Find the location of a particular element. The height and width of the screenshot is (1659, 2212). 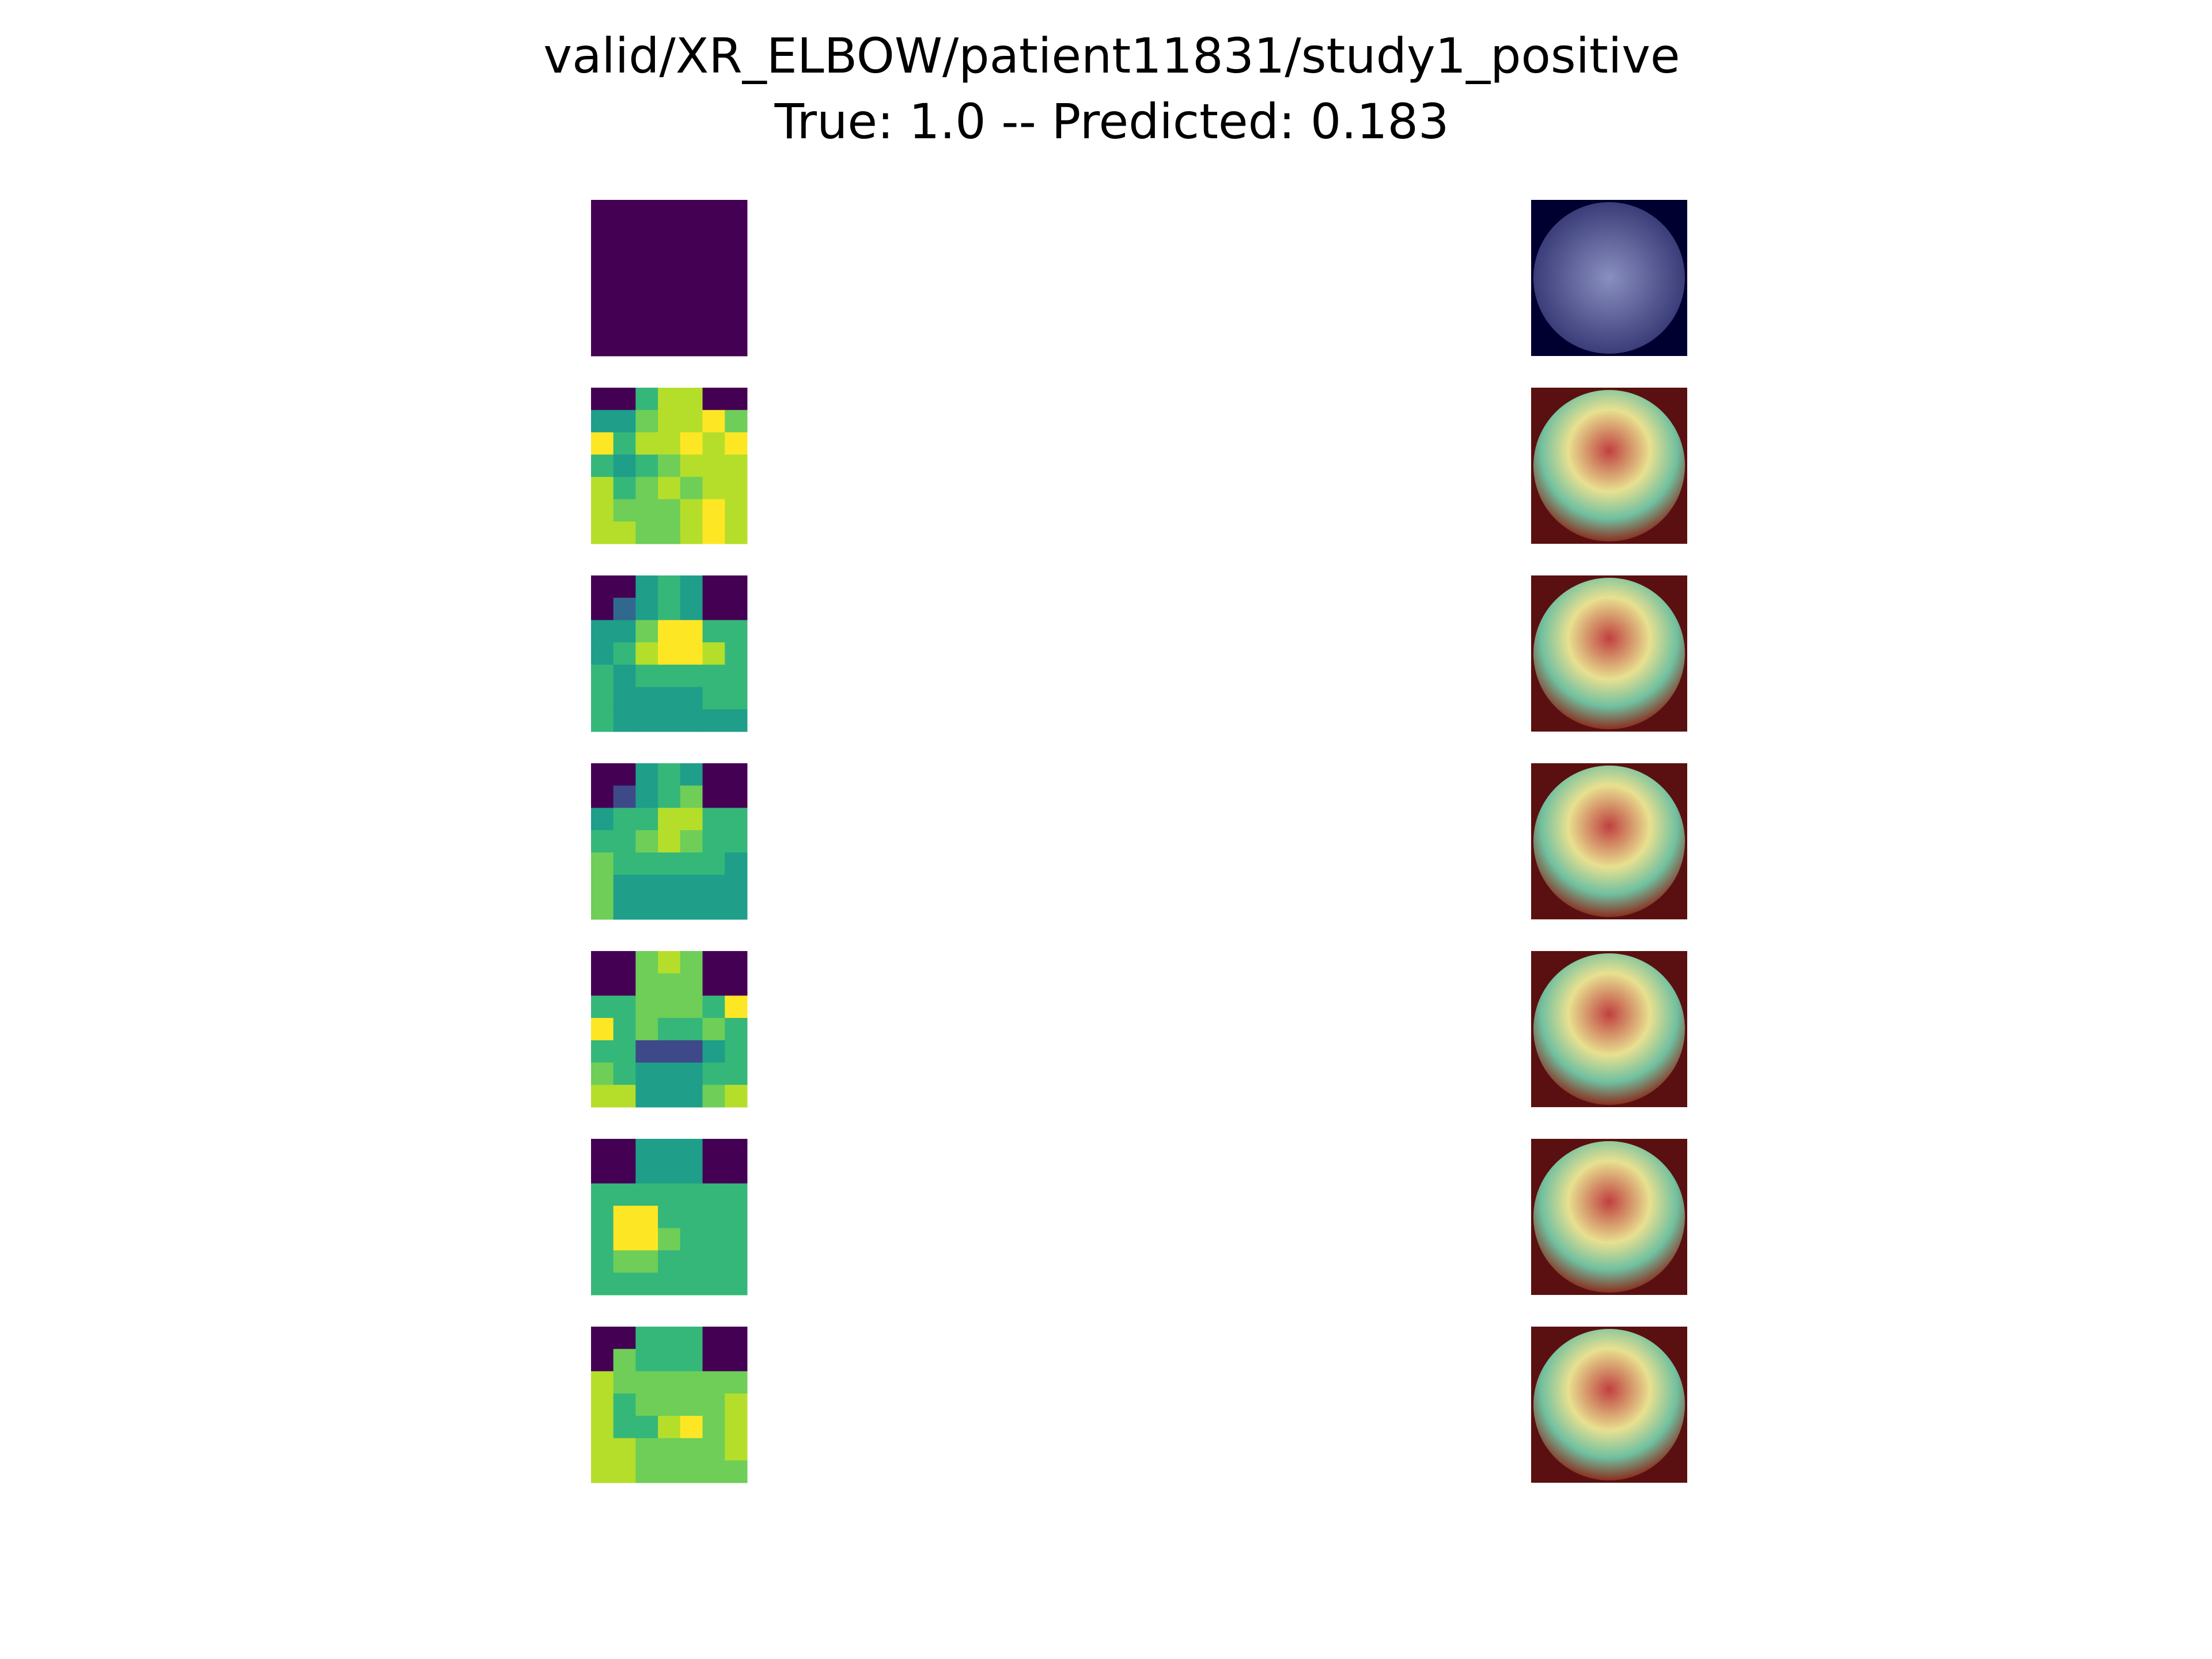

overlay-image is located at coordinates (1609, 465).